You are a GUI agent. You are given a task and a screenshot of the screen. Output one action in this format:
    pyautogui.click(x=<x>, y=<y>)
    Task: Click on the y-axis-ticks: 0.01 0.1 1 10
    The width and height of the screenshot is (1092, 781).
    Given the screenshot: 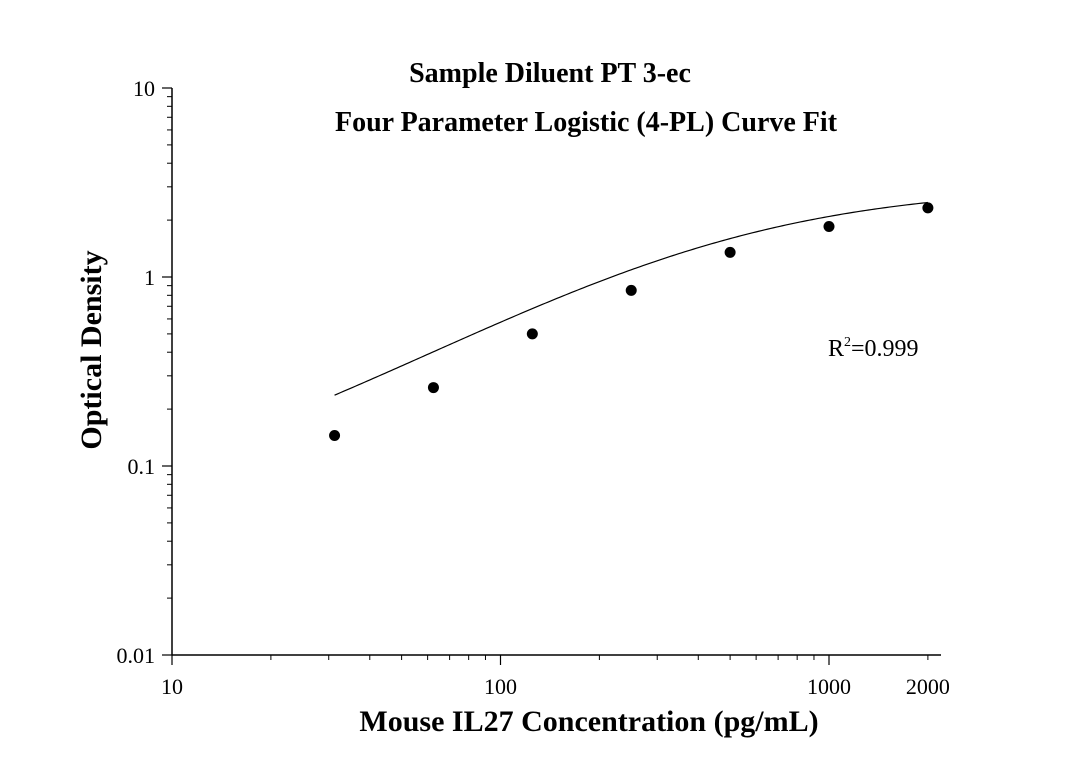 What is the action you would take?
    pyautogui.click(x=144, y=372)
    